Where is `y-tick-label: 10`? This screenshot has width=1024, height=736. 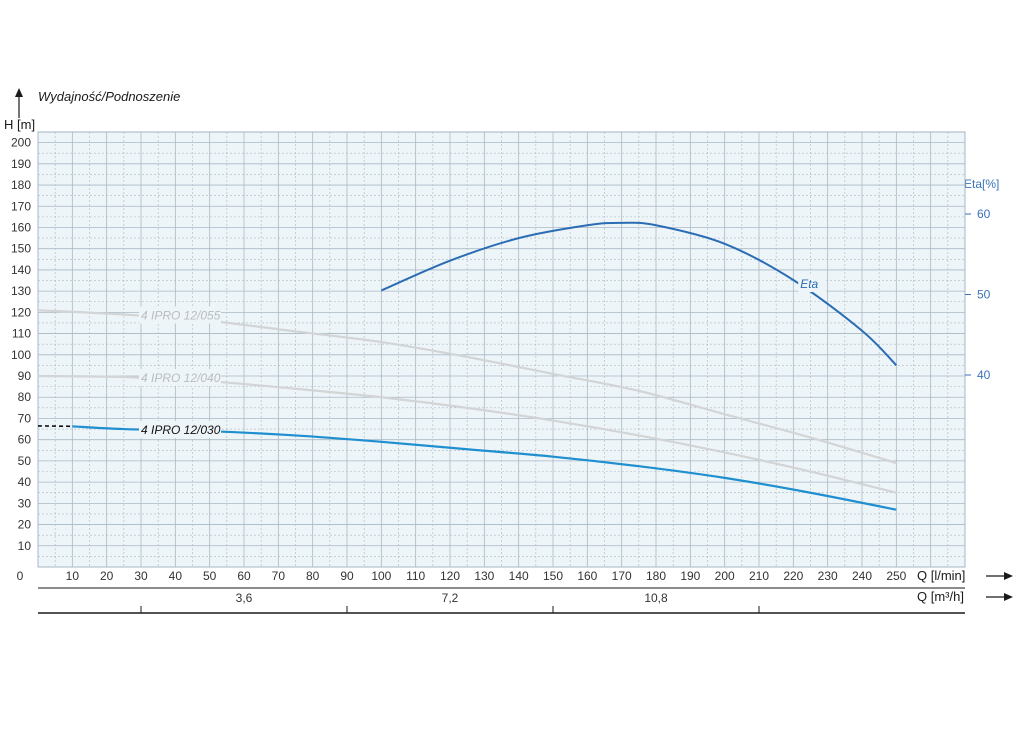 y-tick-label: 10 is located at coordinates (25, 546).